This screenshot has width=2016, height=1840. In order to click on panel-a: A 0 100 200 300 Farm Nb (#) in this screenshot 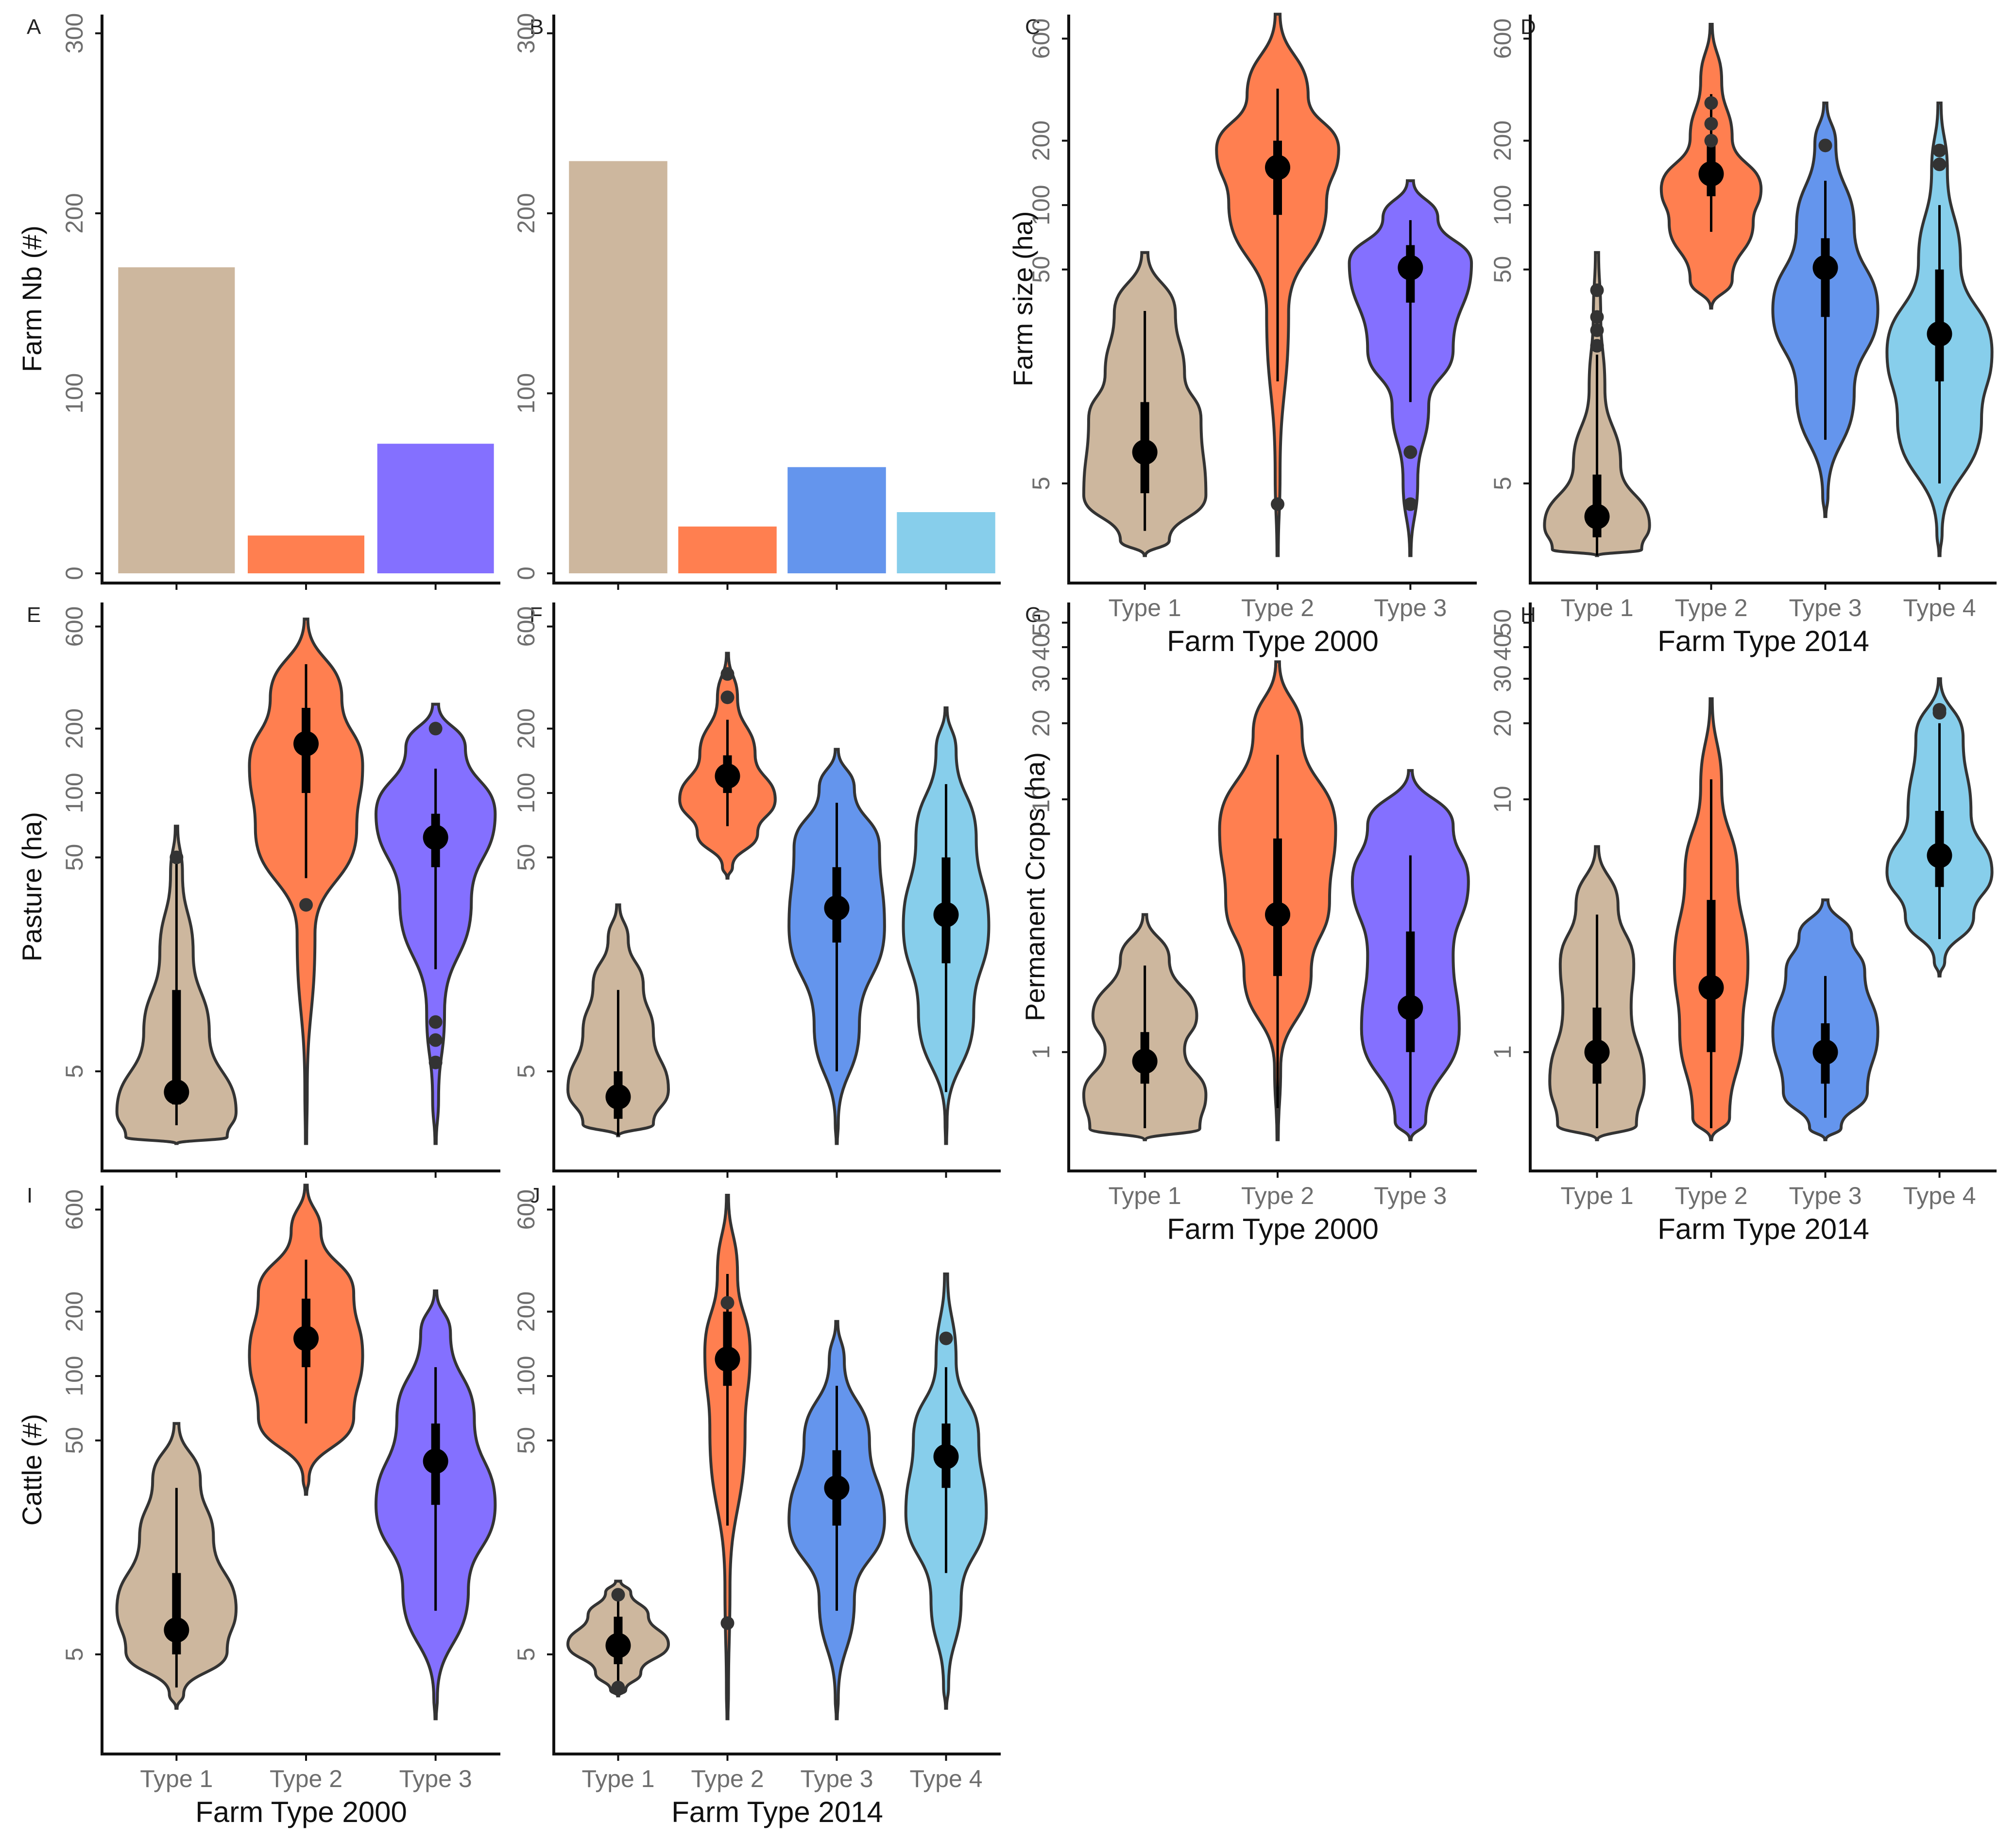, I will do `click(259, 301)`.